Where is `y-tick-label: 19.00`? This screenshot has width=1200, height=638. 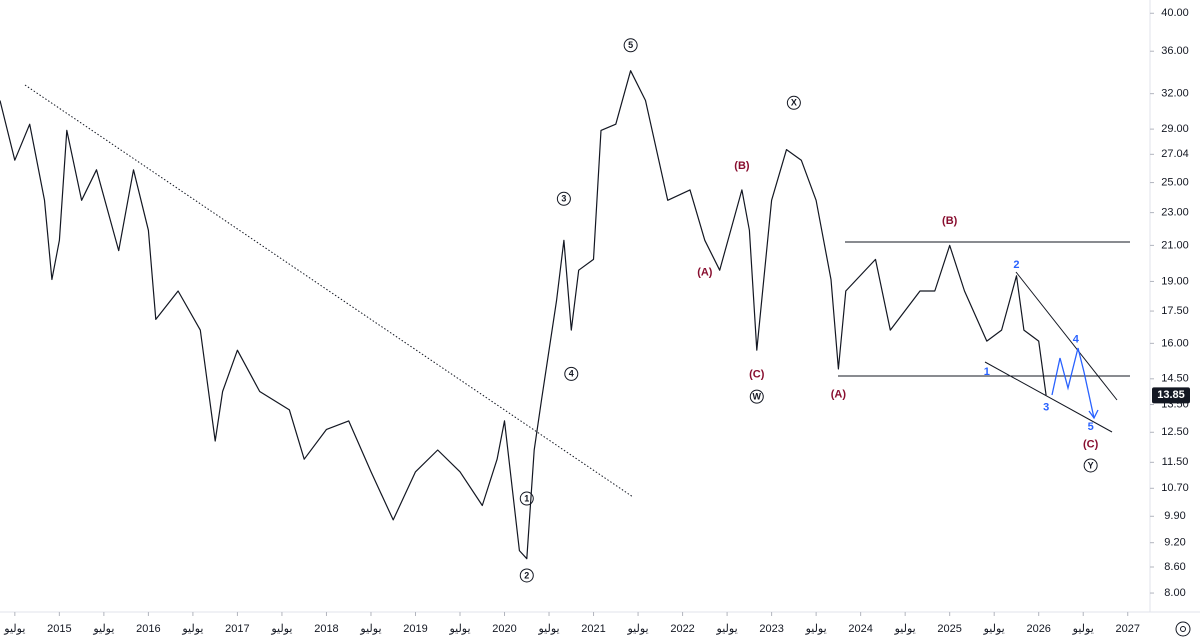
y-tick-label: 19.00 is located at coordinates (1175, 281).